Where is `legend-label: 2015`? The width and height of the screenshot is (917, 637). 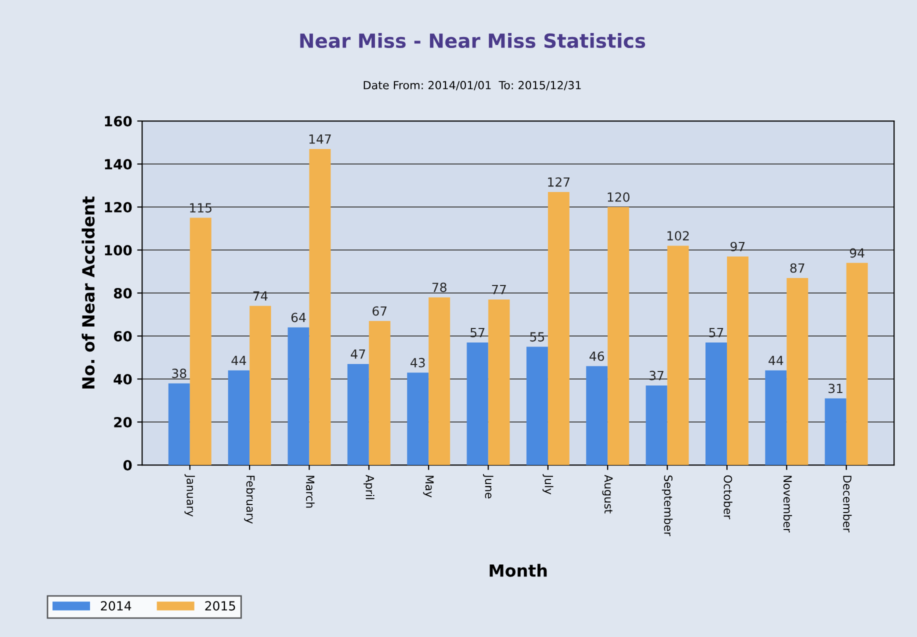 legend-label: 2015 is located at coordinates (220, 606).